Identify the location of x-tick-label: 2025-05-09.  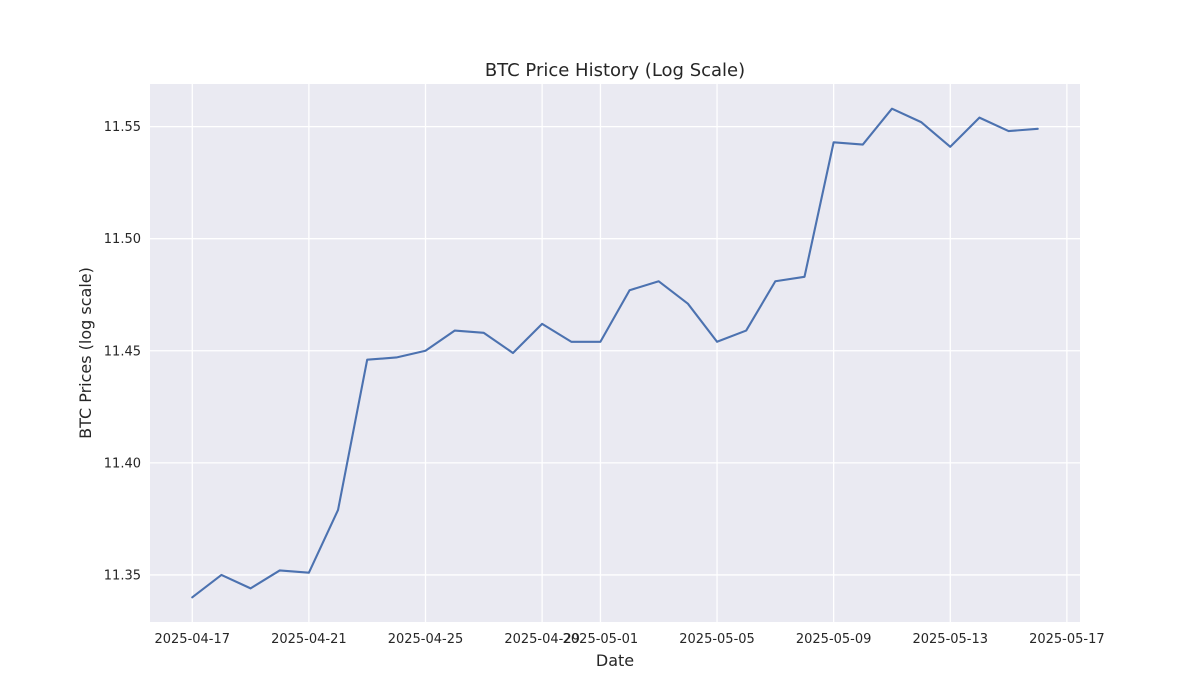
(834, 639).